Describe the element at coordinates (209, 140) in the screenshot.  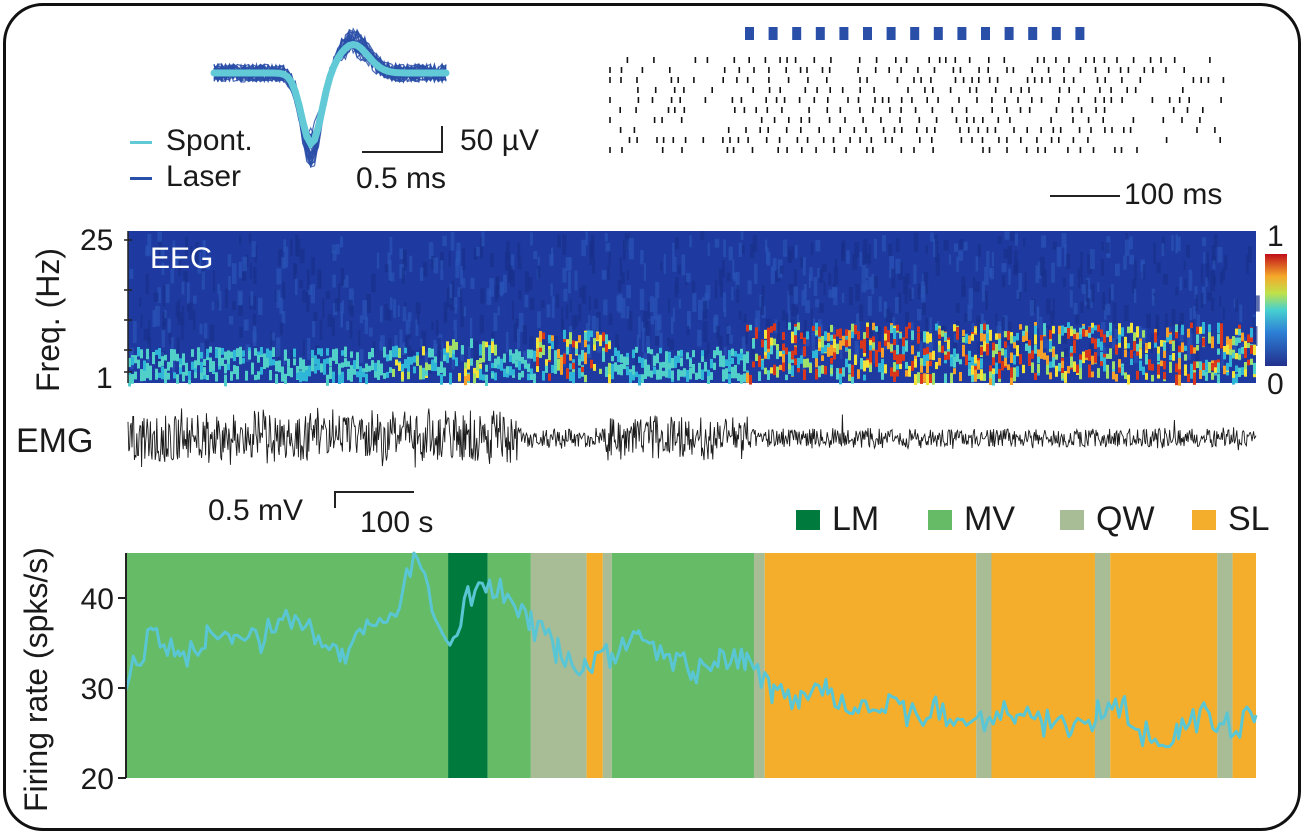
I see `legend-spont-label: Spont.` at that location.